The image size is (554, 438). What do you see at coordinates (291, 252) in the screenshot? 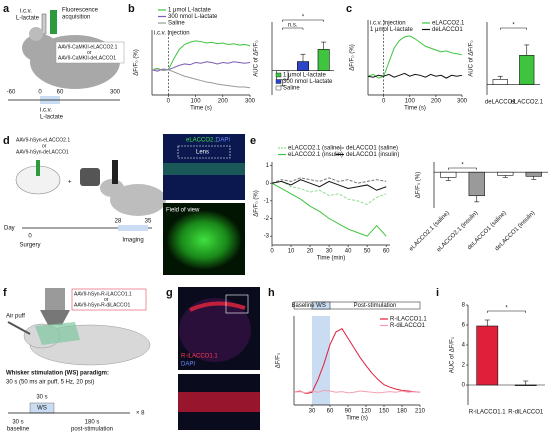
I see `x-tick-label: 10` at bounding box center [291, 252].